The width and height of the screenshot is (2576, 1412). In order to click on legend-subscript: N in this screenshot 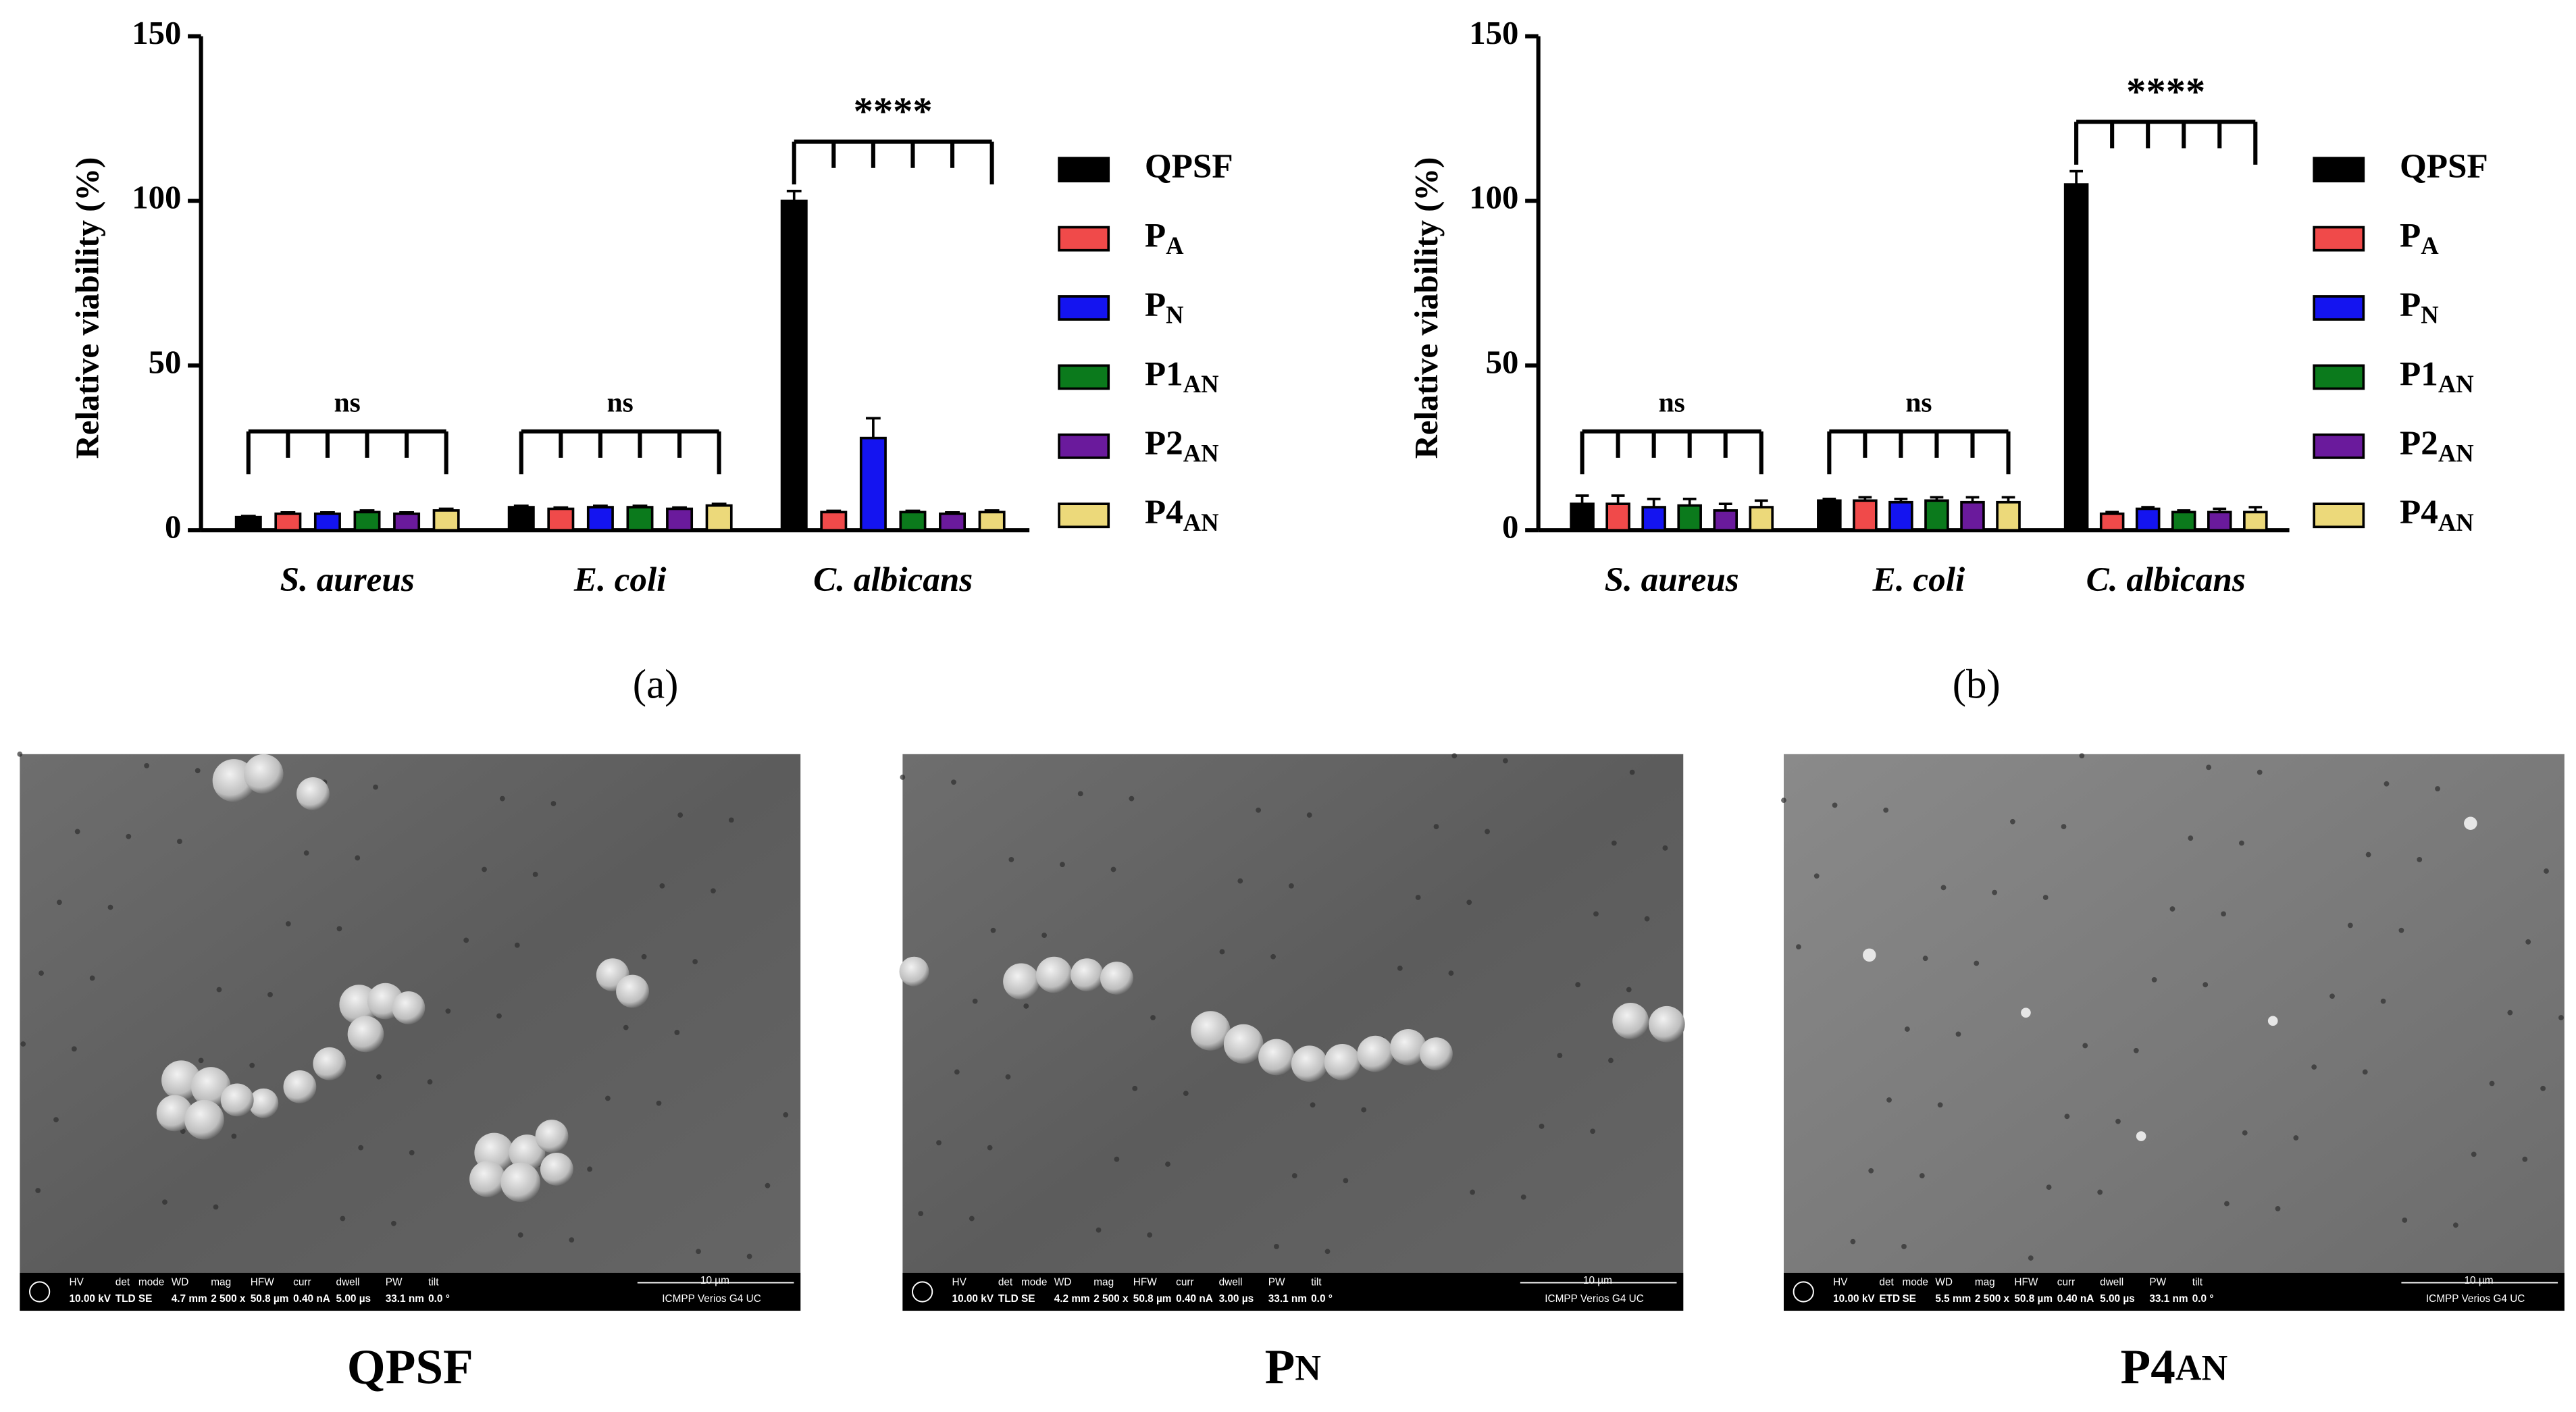, I will do `click(1174, 315)`.